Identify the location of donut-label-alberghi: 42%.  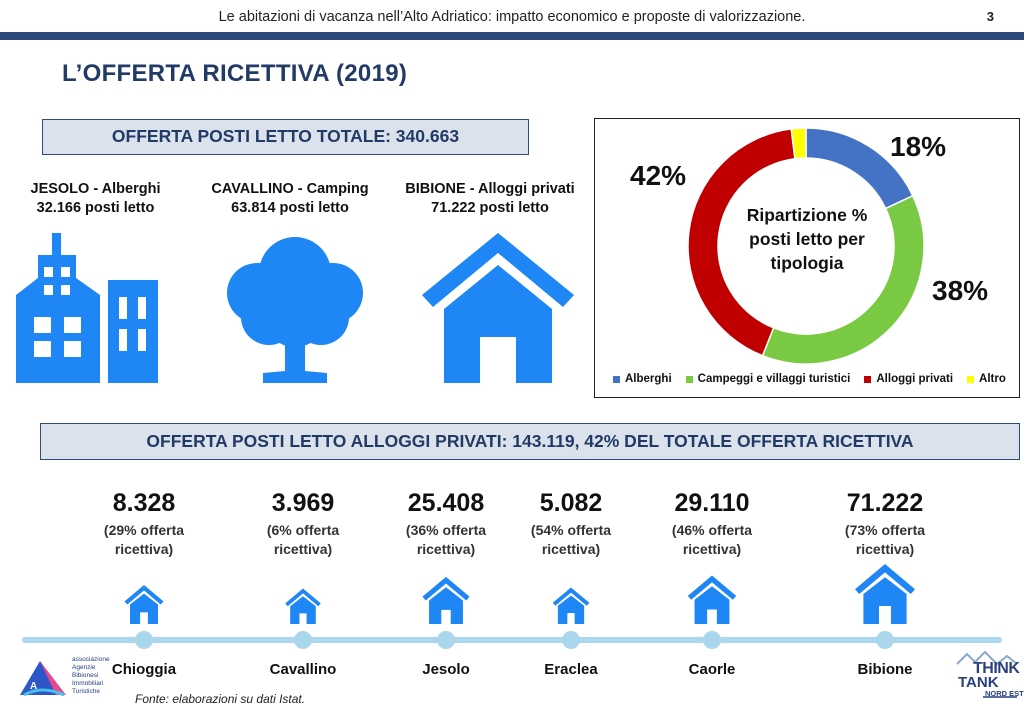
(658, 175).